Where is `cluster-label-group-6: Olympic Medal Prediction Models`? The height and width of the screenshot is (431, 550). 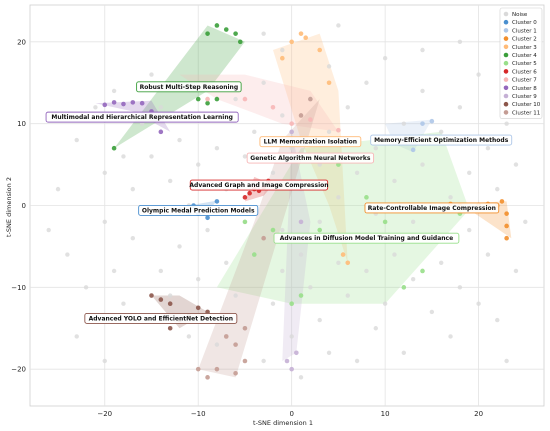 cluster-label-group-6: Olympic Medal Prediction Models is located at coordinates (198, 210).